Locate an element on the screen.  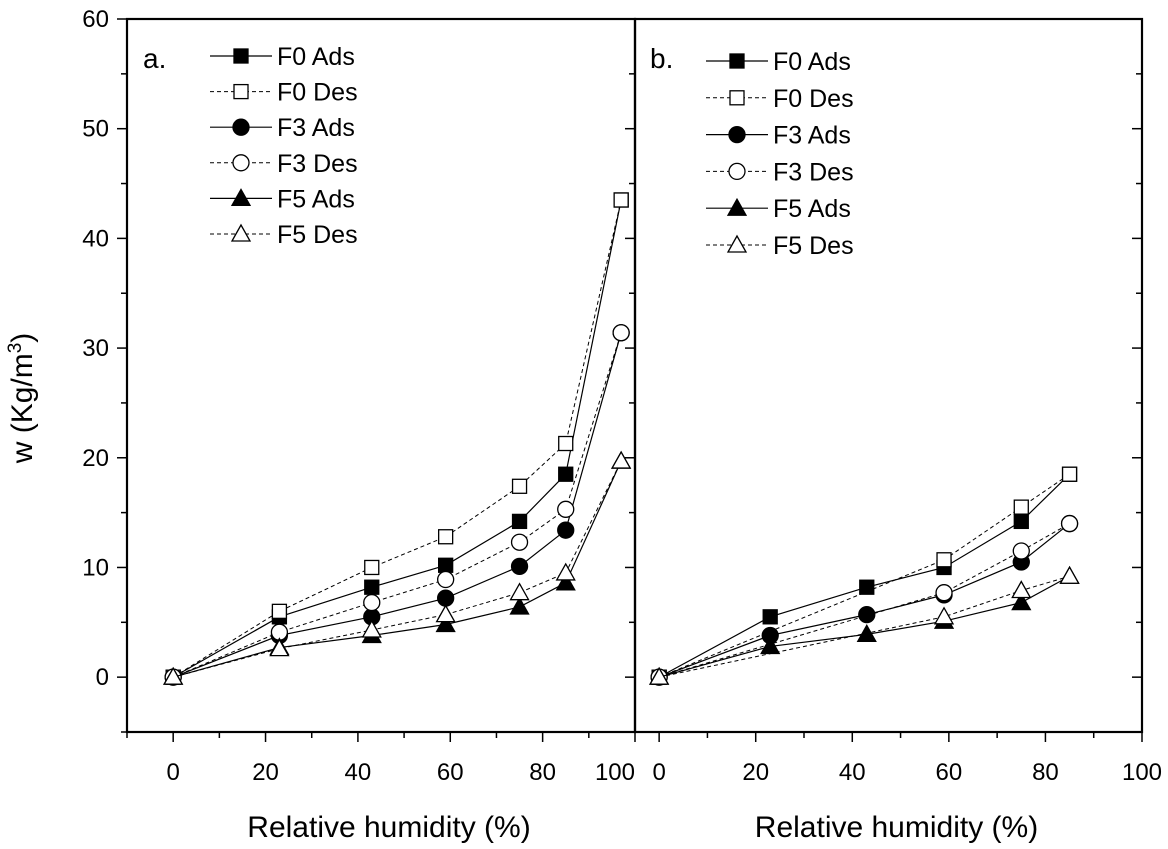
legend-item: F5 Des is located at coordinates (284, 235).